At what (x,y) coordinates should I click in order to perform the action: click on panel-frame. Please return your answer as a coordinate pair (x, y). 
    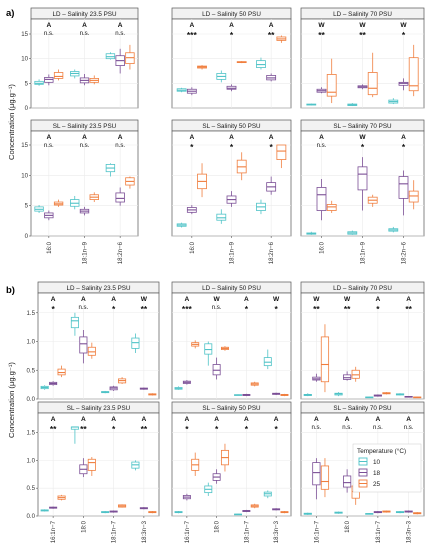
    Looking at the image, I should click on (231, 464).